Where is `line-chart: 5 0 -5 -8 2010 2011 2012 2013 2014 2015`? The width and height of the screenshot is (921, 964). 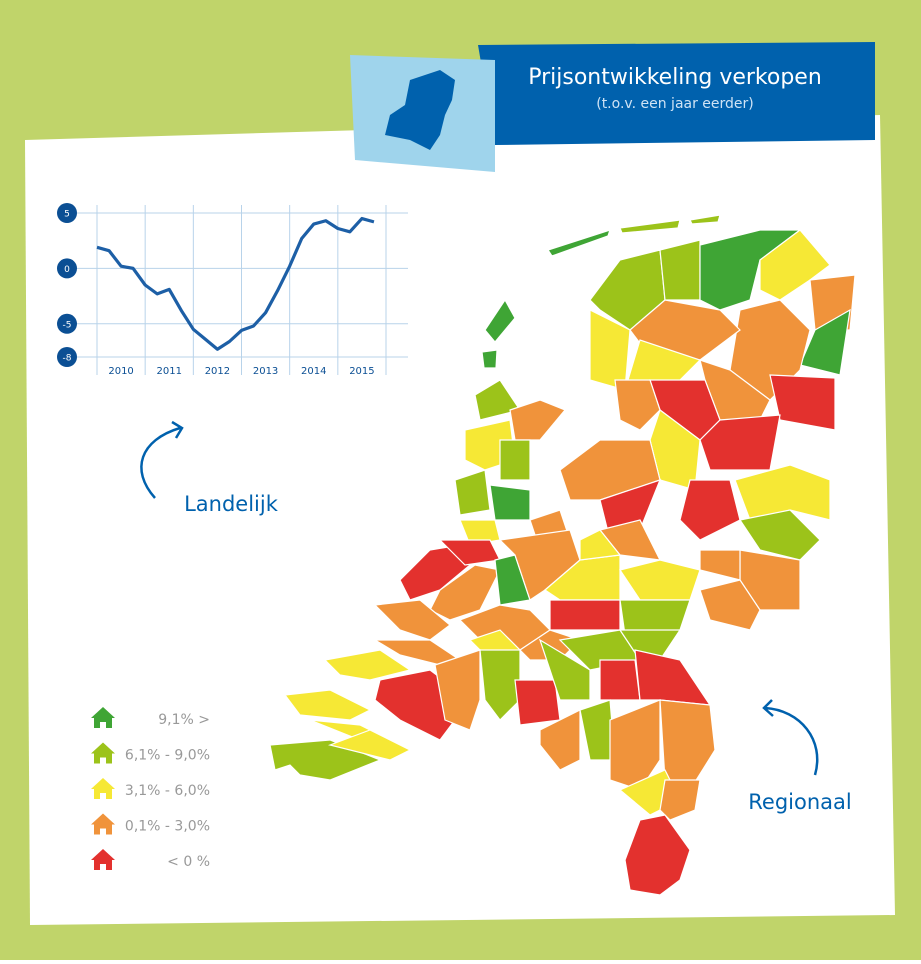
line-chart: 5 0 -5 -8 2010 2011 2012 2013 2014 2015 is located at coordinates (232, 290).